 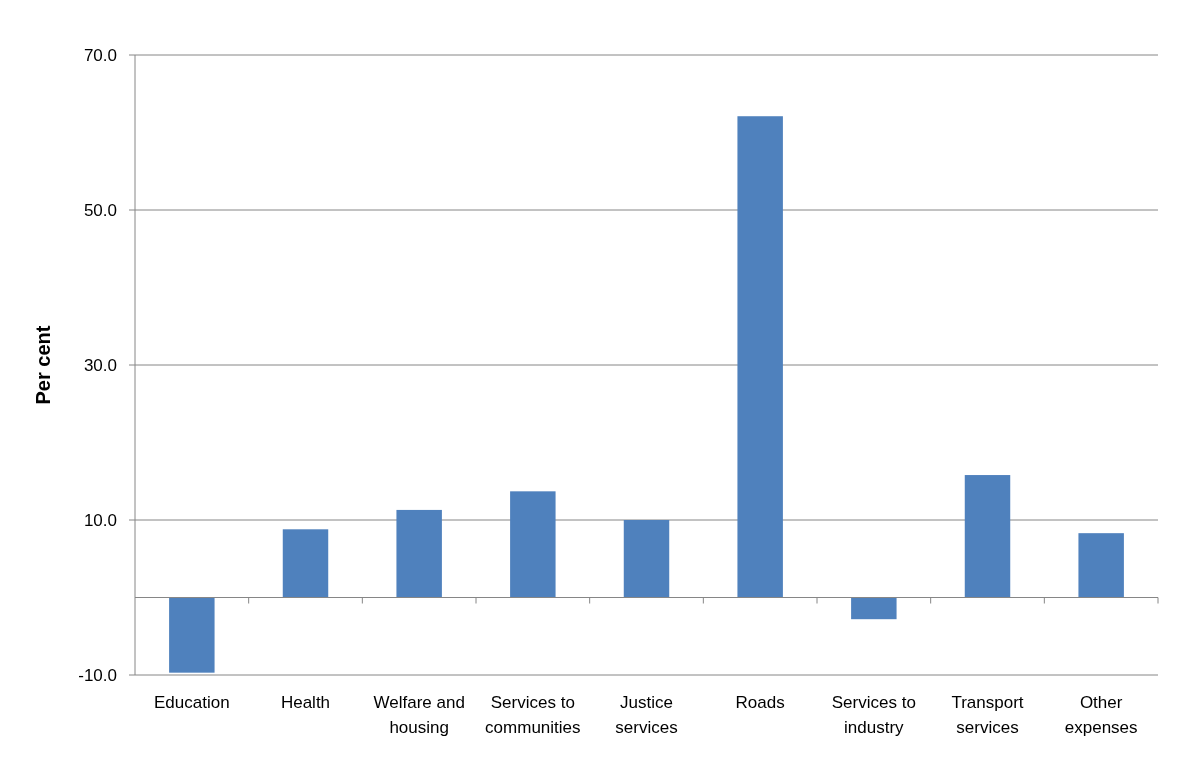 I want to click on x-tick-label: Services to communities, so click(x=533, y=715).